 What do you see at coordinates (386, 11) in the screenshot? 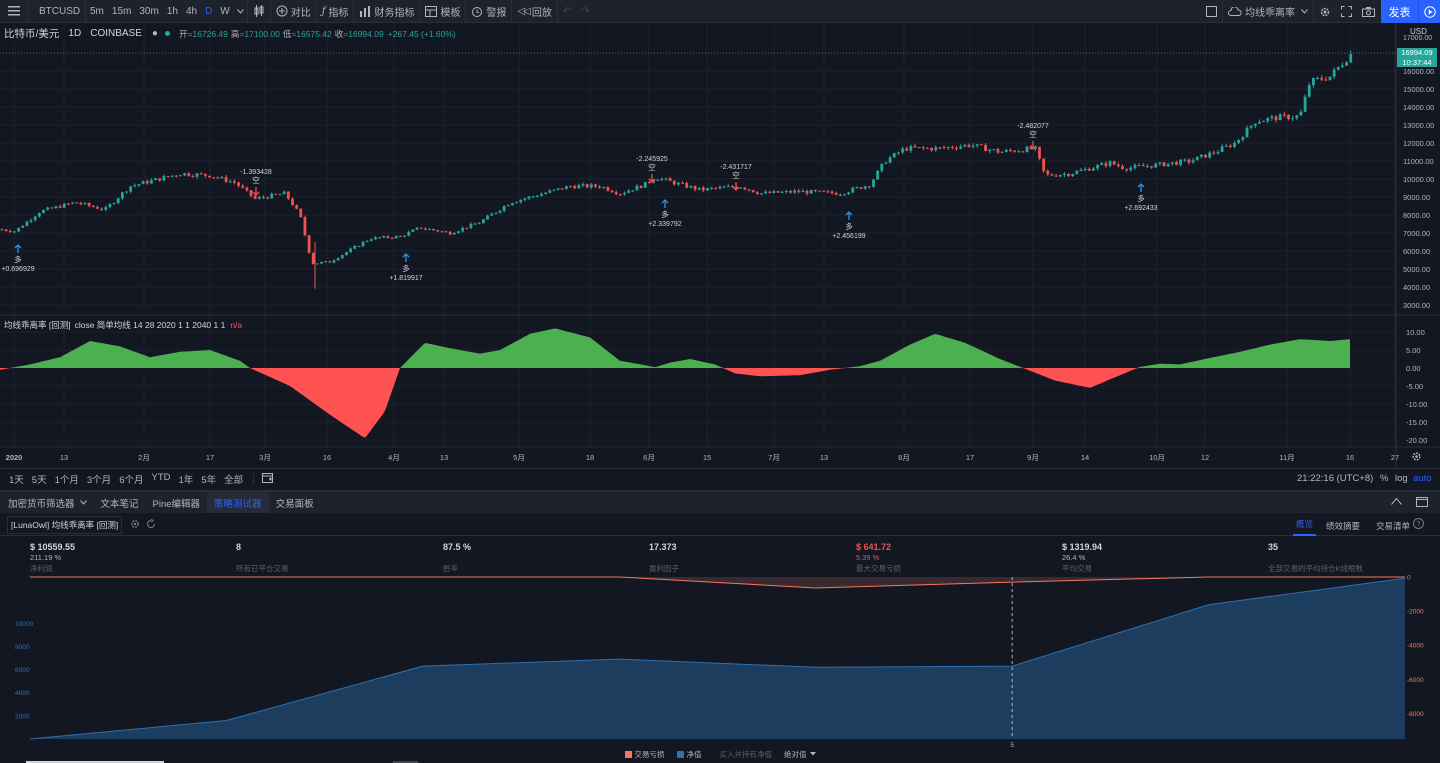
I see `financials-button: 财务指标` at bounding box center [386, 11].